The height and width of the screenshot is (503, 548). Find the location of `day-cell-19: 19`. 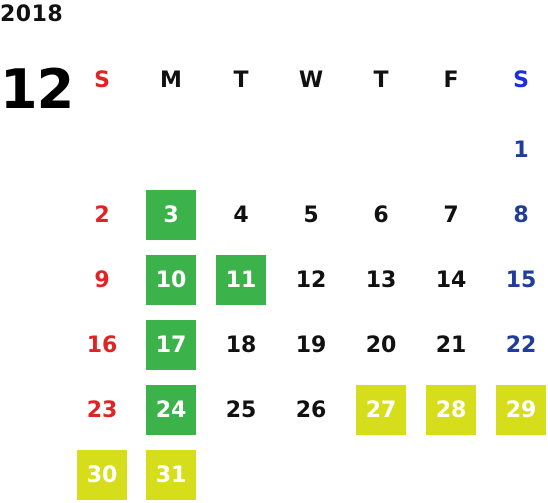

day-cell-19: 19 is located at coordinates (311, 345).